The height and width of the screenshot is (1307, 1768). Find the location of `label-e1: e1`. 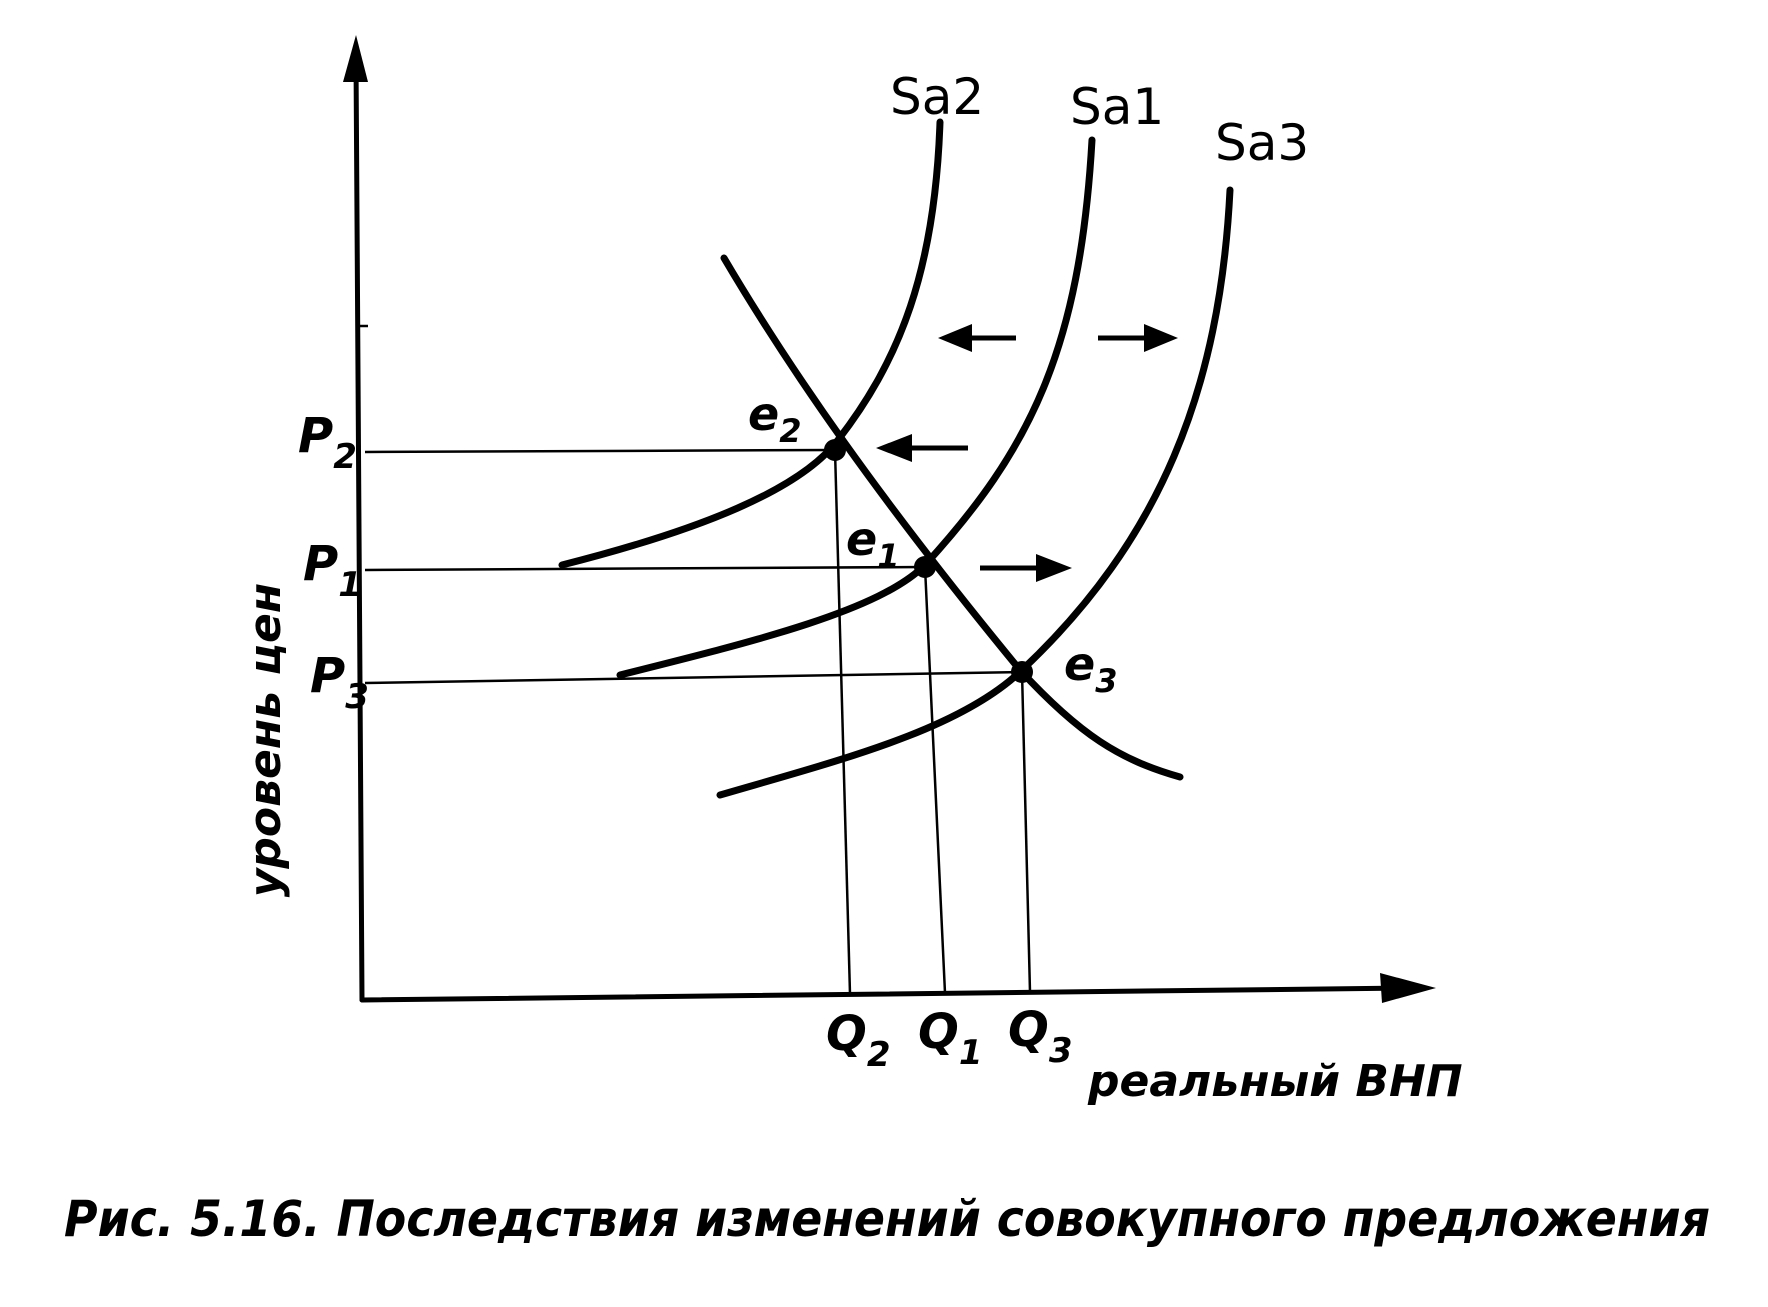

label-e1: e1 is located at coordinates (872, 543).